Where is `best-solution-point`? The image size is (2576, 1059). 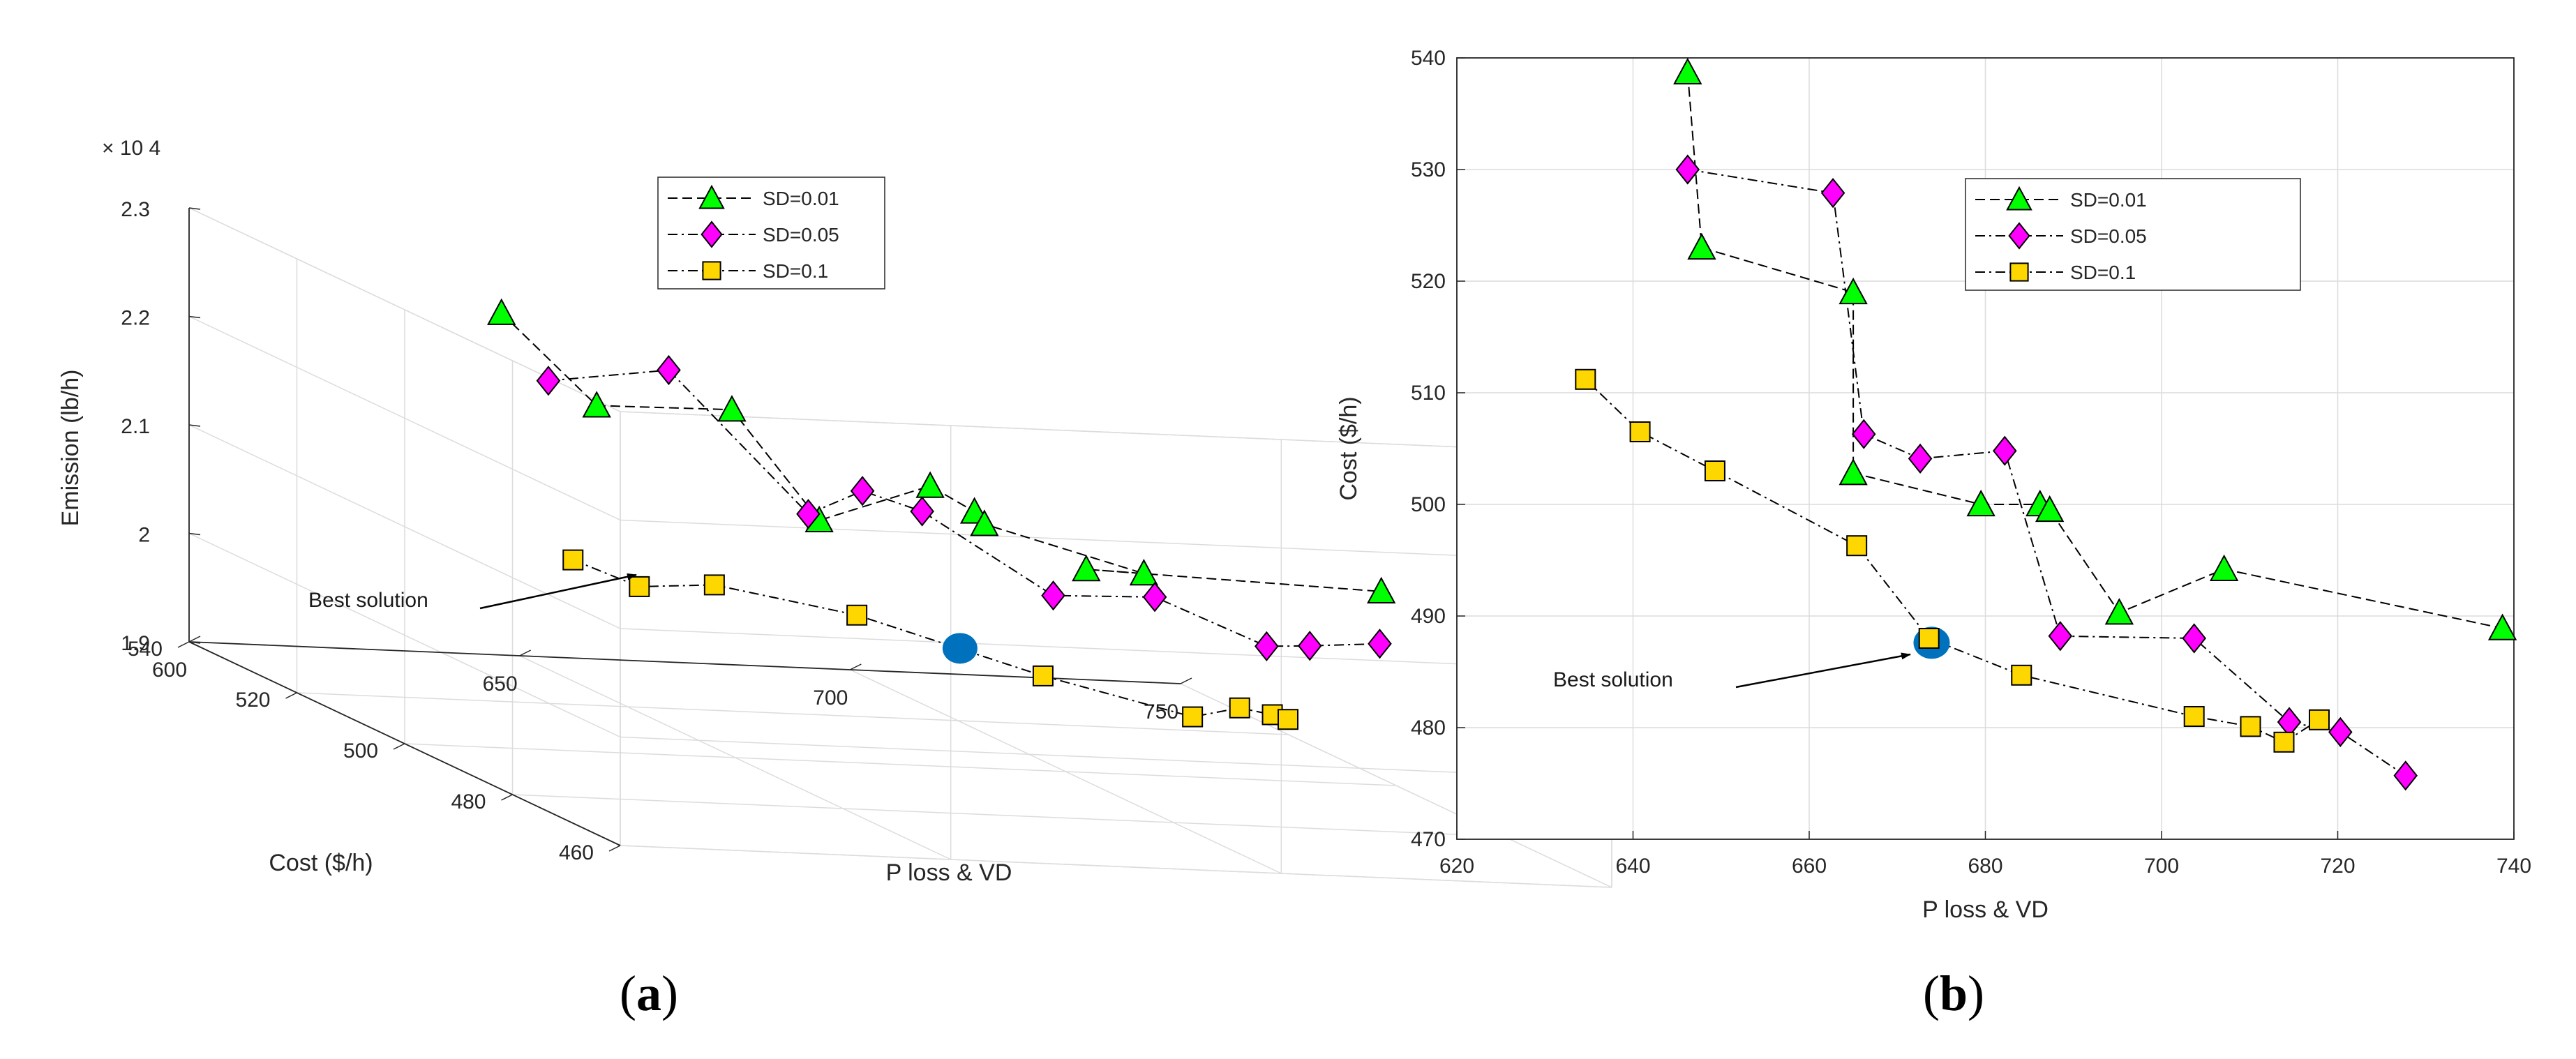
best-solution-point is located at coordinates (960, 648).